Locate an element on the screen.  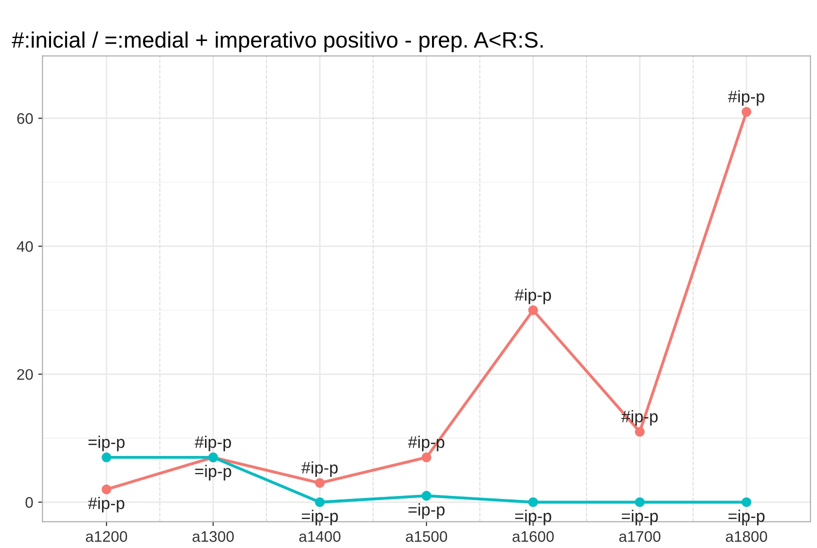
y-tick-label: 60 is located at coordinates (25, 118).